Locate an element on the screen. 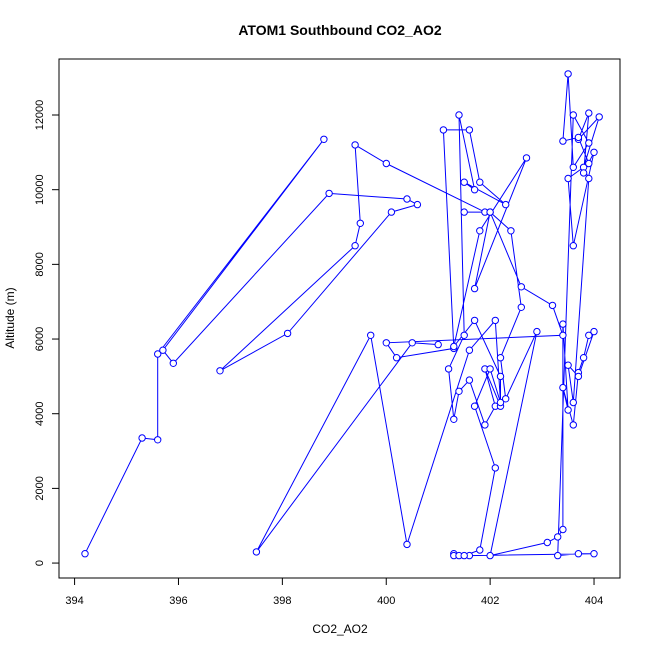  x-axis-label: CO2_AO2 is located at coordinates (340, 629).